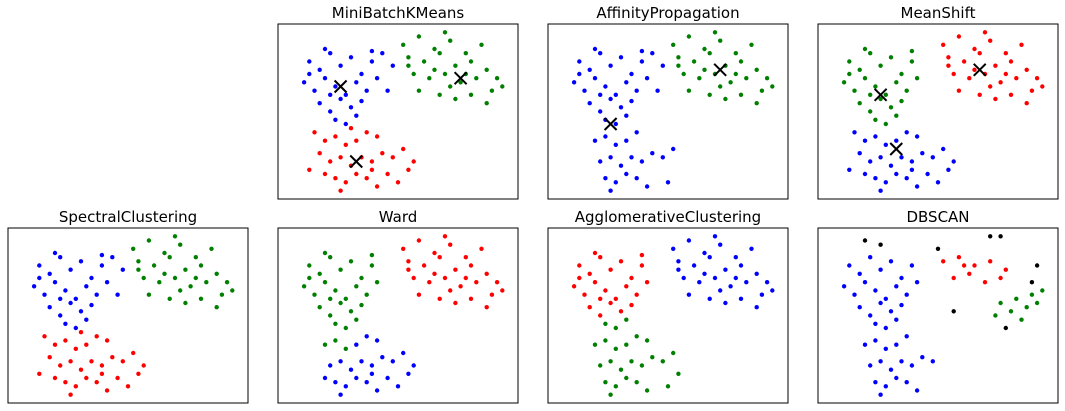 The height and width of the screenshot is (411, 1065). I want to click on scatter-panel: MiniBatchKMeans, so click(398, 102).